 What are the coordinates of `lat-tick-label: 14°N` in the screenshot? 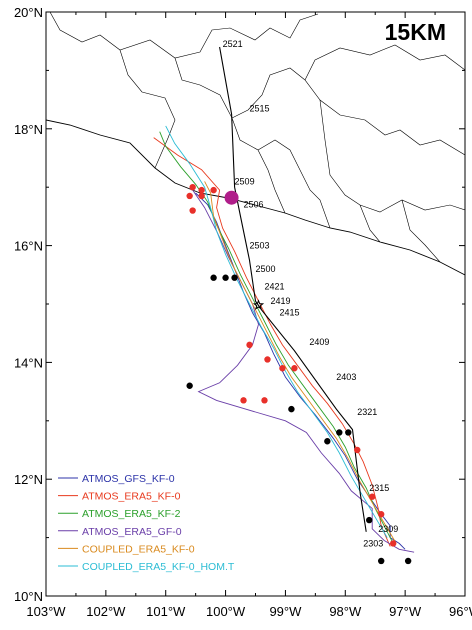 It's located at (28, 362).